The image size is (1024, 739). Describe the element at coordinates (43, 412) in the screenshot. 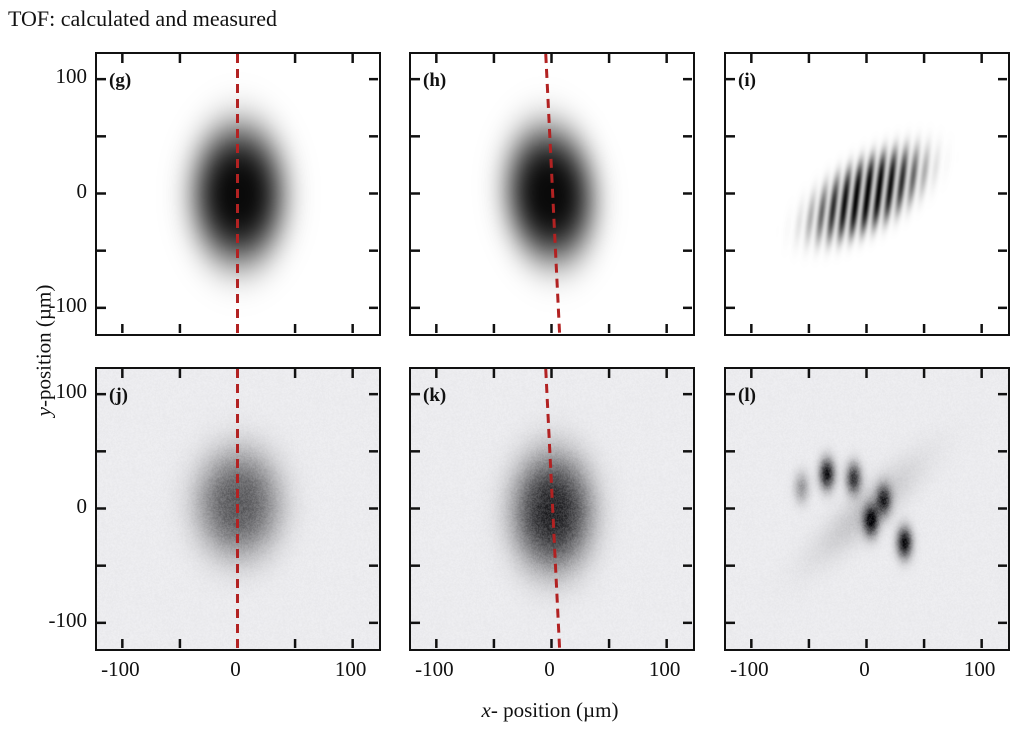

I see `y-axis-var: y` at that location.